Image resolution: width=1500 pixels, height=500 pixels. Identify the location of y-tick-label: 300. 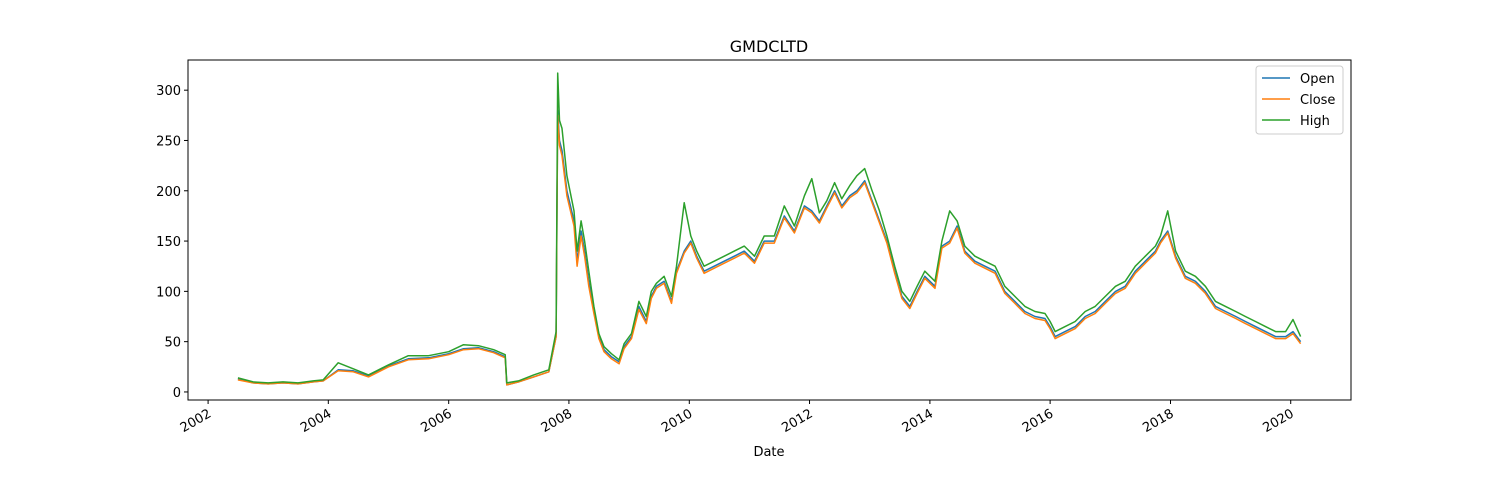
(168, 91).